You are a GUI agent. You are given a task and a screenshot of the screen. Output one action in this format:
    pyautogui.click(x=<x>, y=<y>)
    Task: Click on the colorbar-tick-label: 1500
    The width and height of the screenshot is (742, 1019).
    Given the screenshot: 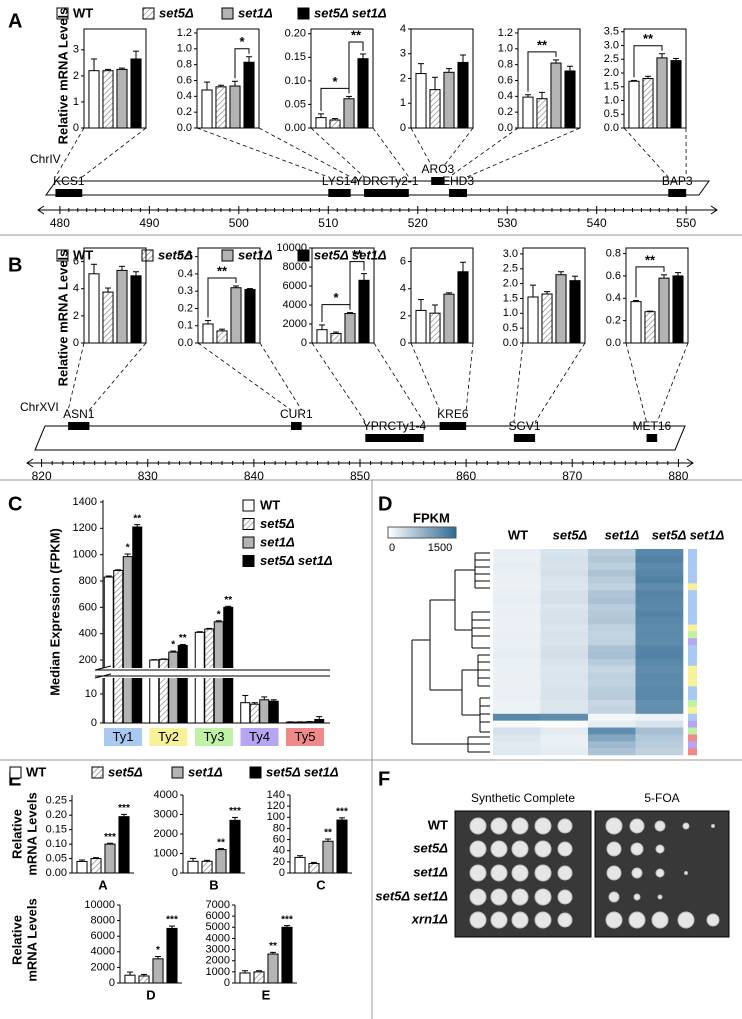 What is the action you would take?
    pyautogui.click(x=440, y=548)
    